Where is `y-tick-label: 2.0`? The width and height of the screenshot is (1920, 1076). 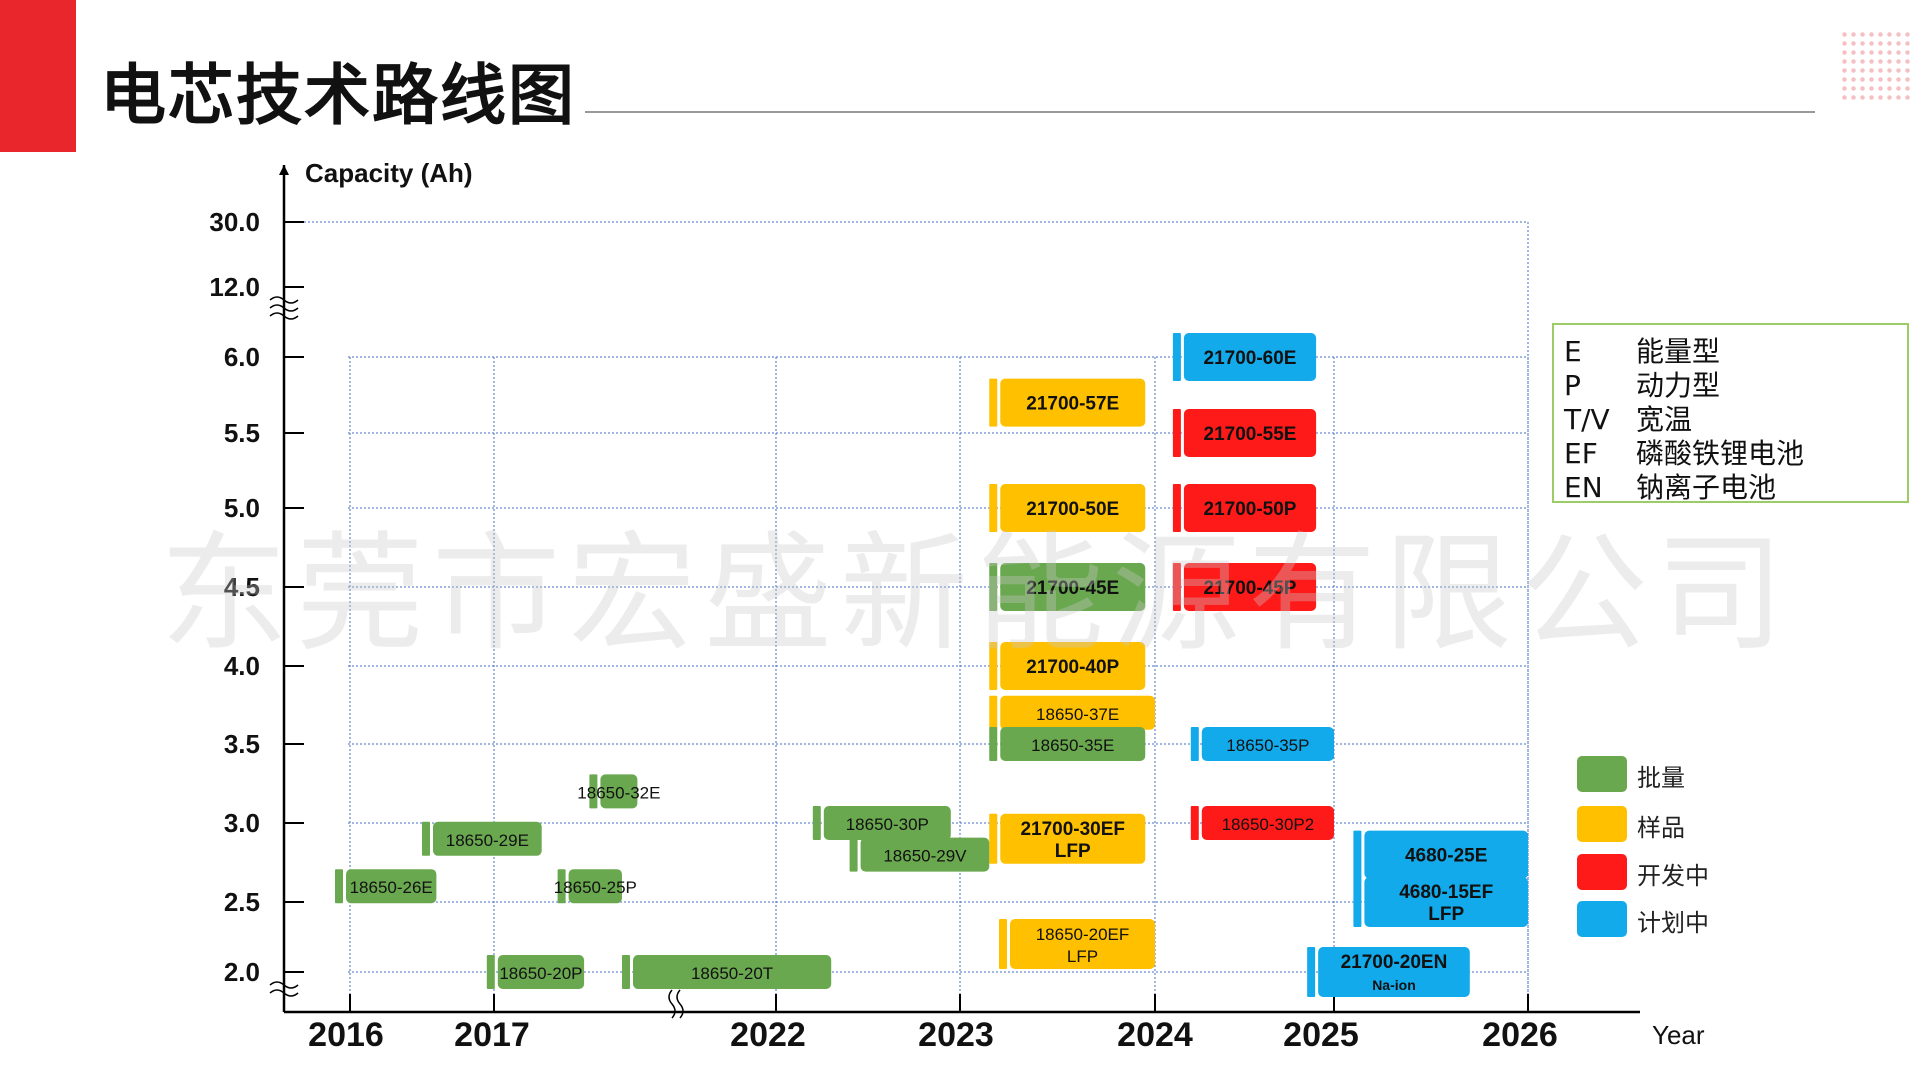
y-tick-label: 2.0 is located at coordinates (242, 972).